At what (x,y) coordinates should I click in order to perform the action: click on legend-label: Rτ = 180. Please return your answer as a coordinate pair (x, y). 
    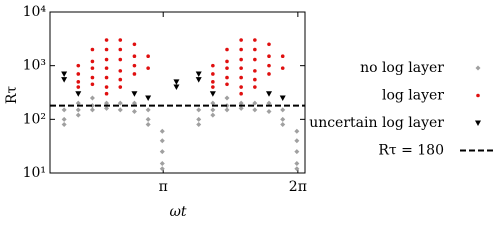
    Looking at the image, I should click on (411, 151).